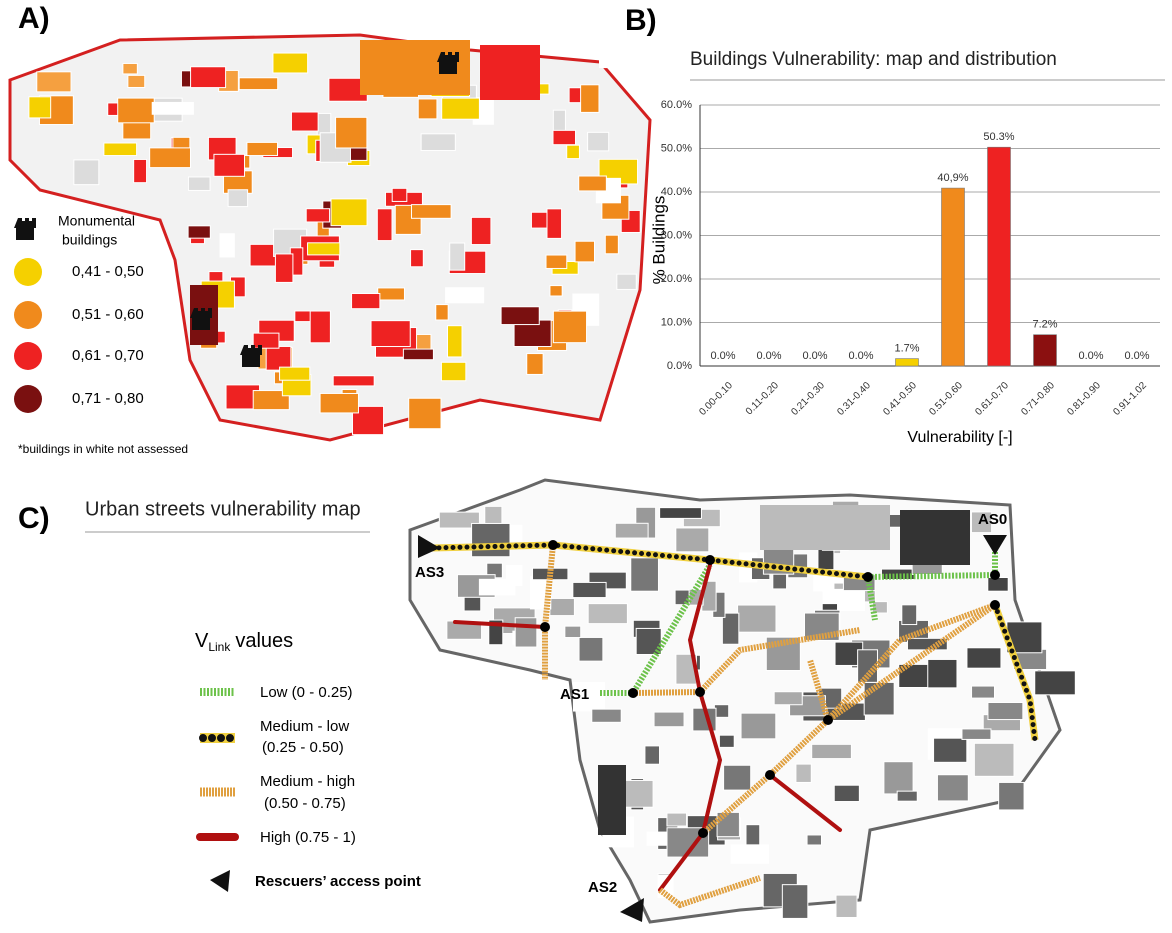 This screenshot has width=1172, height=933. Describe the element at coordinates (992, 399) in the screenshot. I see `x-tick-label: 0.61-0.70` at that location.